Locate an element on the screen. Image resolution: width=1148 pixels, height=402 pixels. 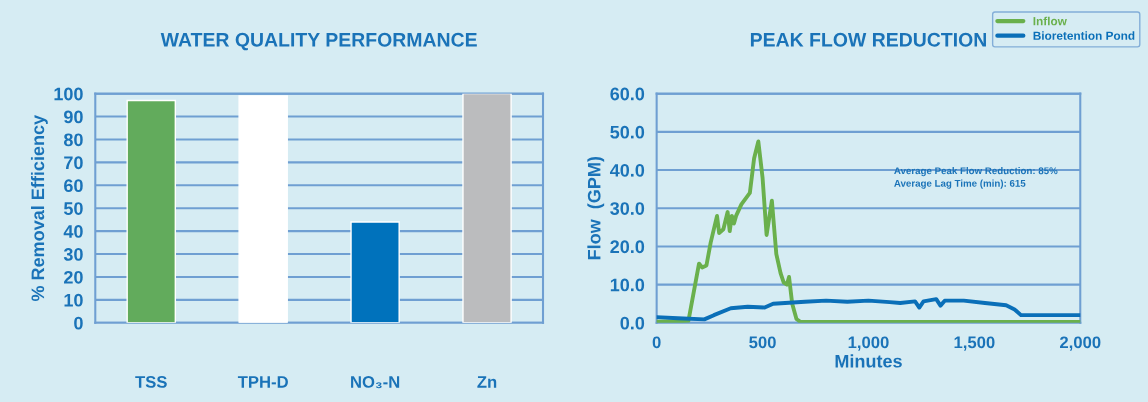
x-tick-label: NO₃-N is located at coordinates (375, 382).